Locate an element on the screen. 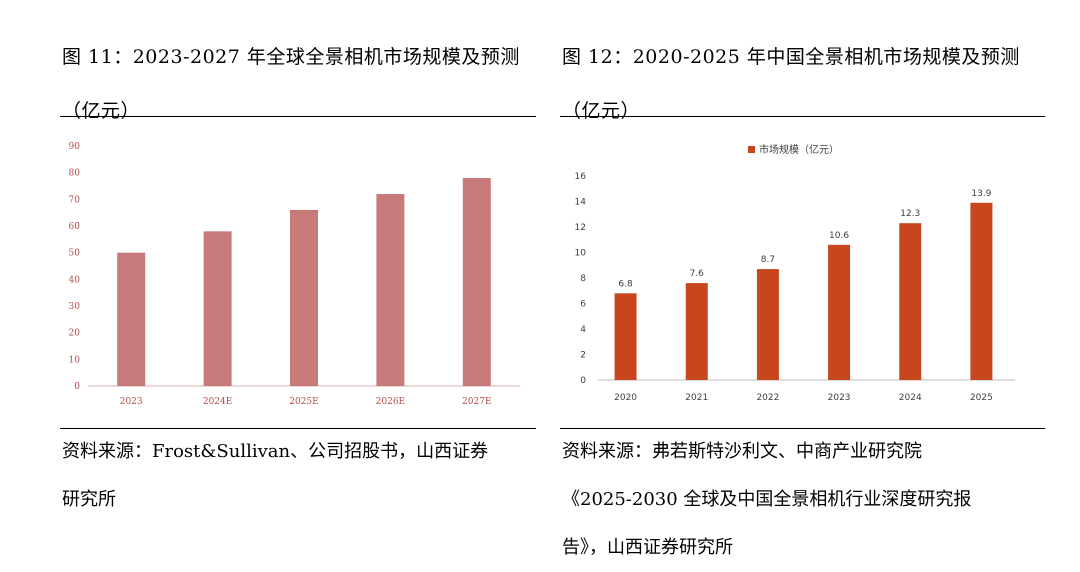  x-tick-label: 2021 is located at coordinates (696, 398).